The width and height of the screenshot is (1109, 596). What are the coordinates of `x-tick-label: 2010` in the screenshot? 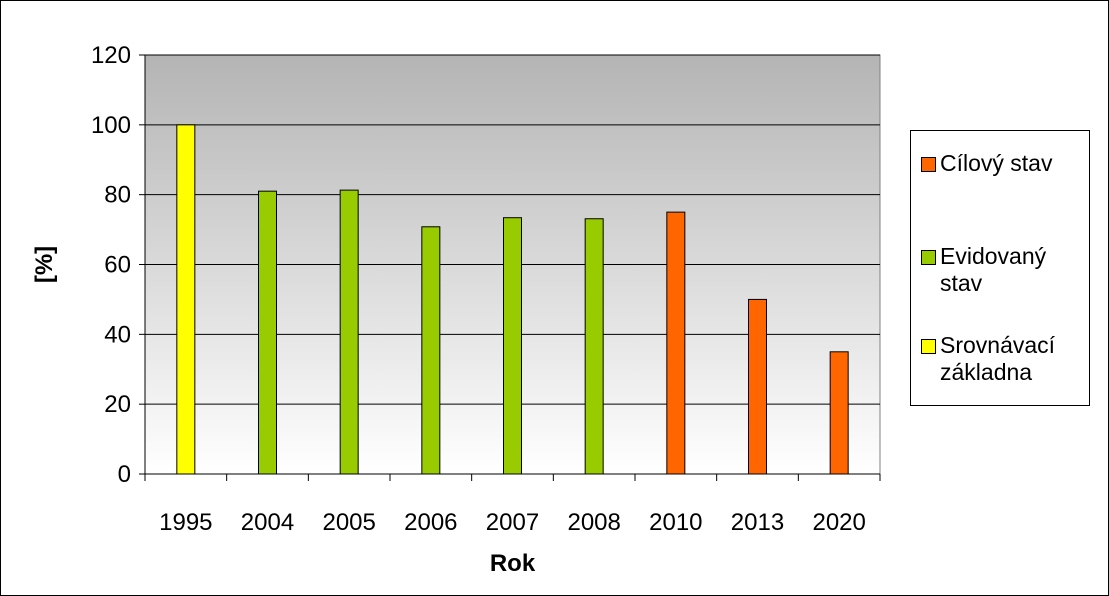 It's located at (675, 522).